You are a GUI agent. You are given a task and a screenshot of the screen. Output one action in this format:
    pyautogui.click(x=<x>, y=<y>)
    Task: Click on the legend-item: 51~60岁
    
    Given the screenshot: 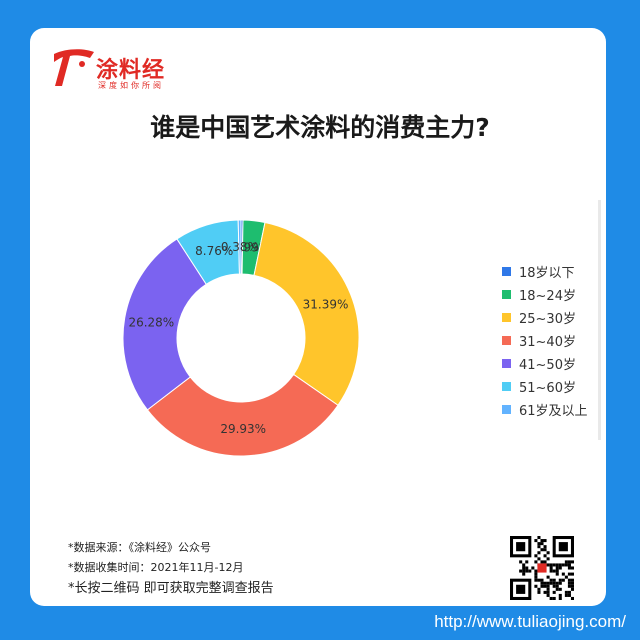 What is the action you would take?
    pyautogui.click(x=545, y=386)
    